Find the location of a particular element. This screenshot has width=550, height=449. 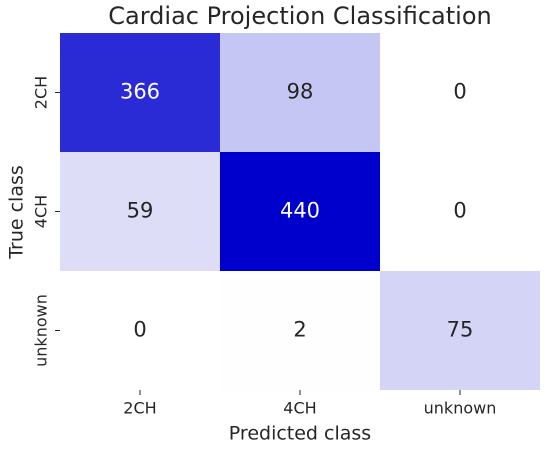

cell-value: 75 is located at coordinates (460, 330).